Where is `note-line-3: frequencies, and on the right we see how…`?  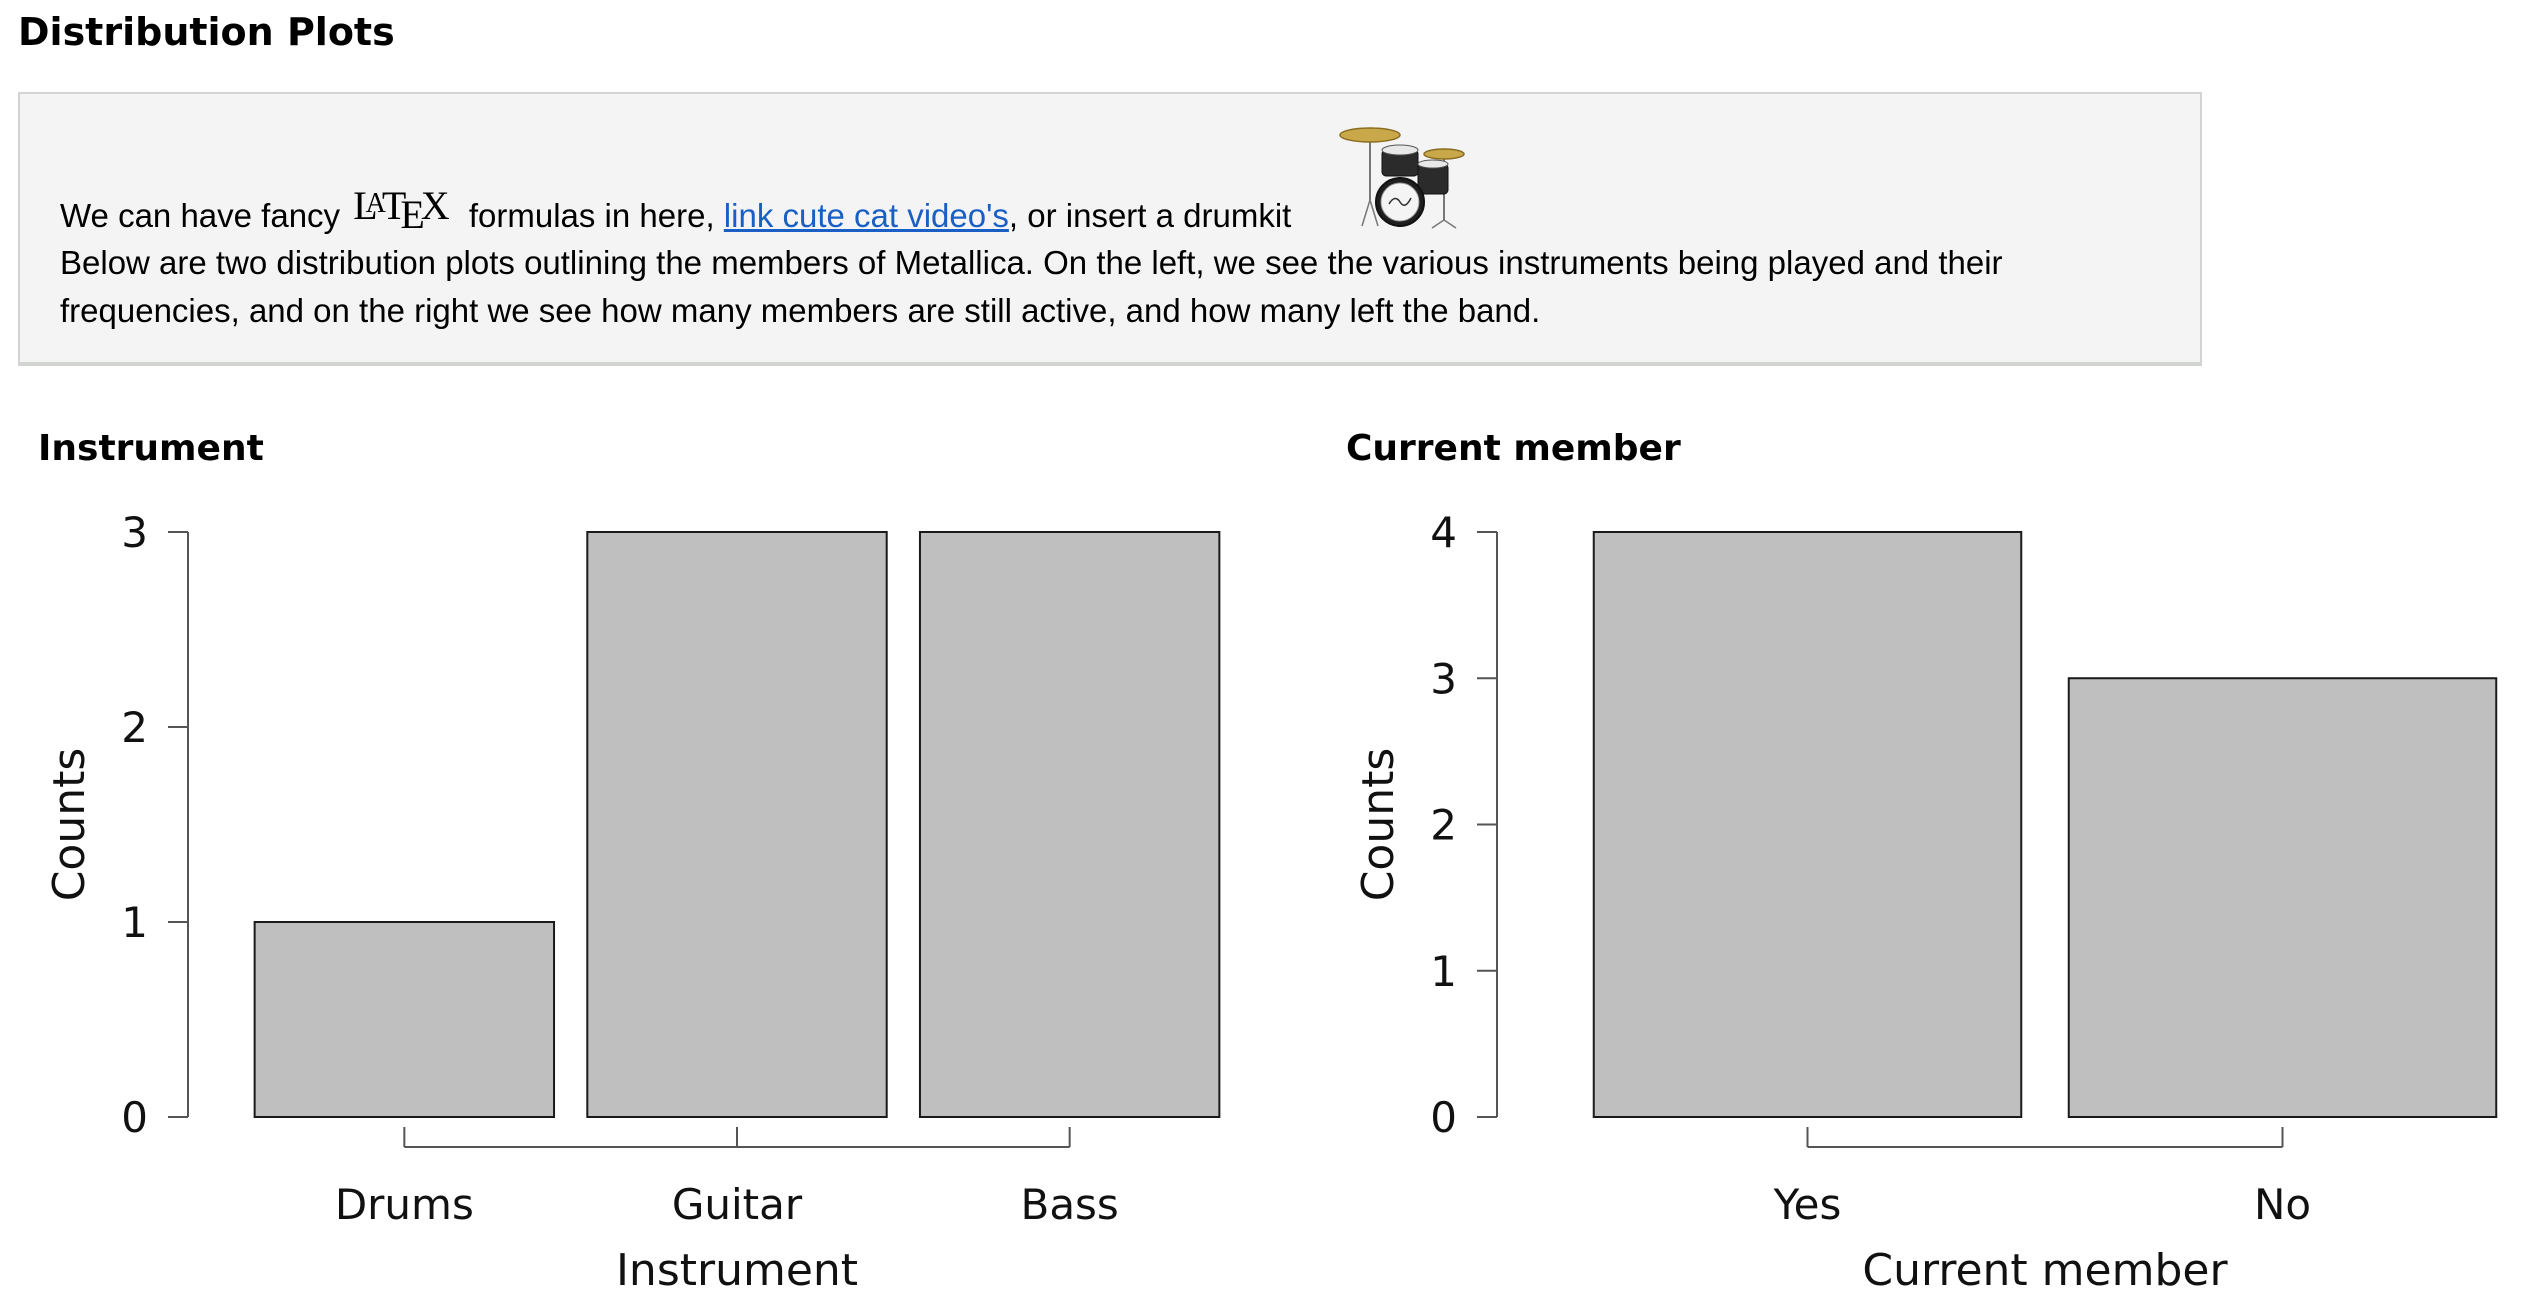 note-line-3: frequencies, and on the right we see how… is located at coordinates (800, 310).